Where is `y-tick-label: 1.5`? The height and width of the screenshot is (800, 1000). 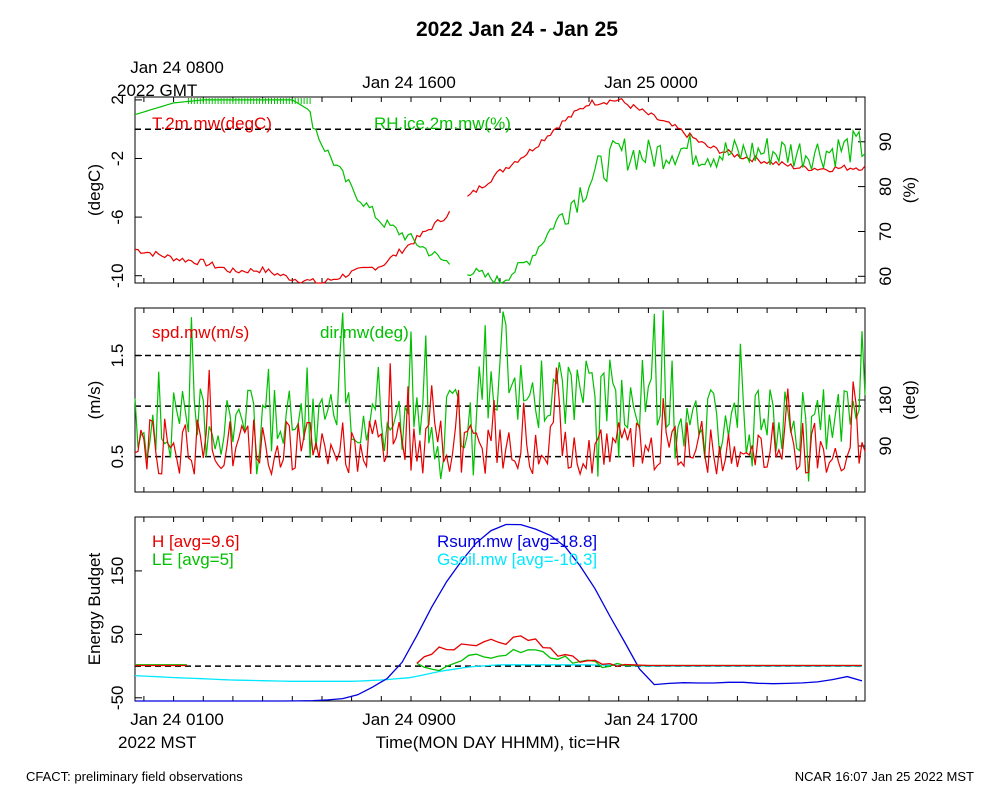 y-tick-label: 1.5 is located at coordinates (117, 356).